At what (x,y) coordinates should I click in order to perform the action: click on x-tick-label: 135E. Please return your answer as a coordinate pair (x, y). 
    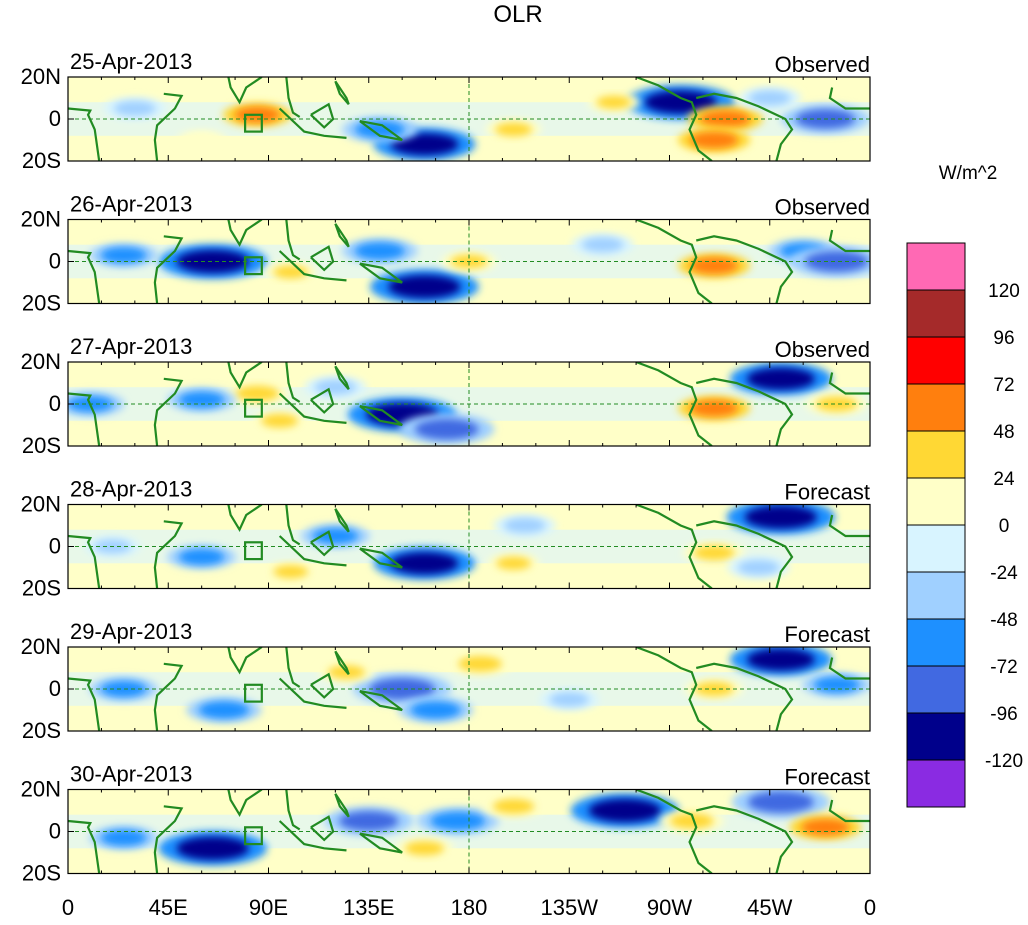
    Looking at the image, I should click on (368, 907).